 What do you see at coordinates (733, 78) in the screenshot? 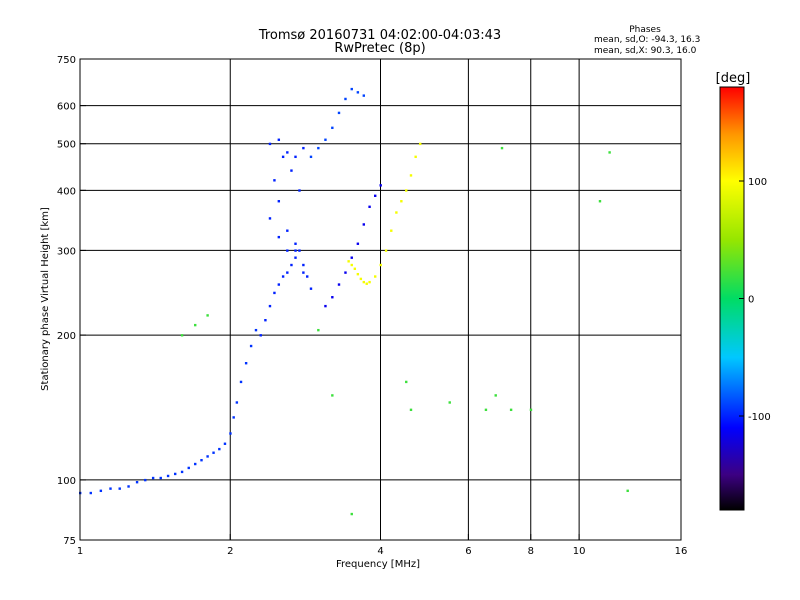
I see `colorbar-label: [deg]` at bounding box center [733, 78].